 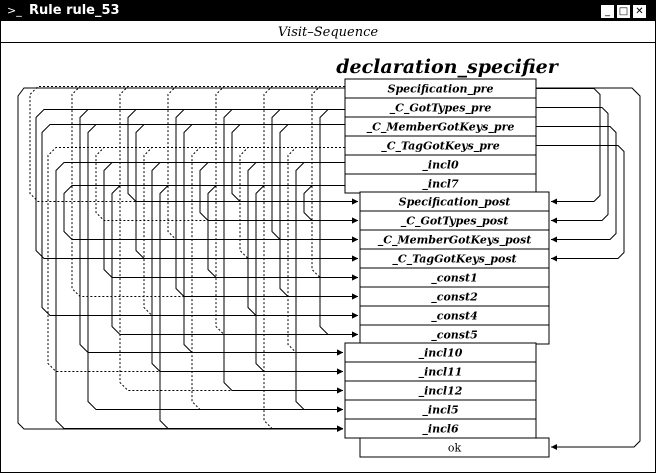 What do you see at coordinates (607, 11) in the screenshot?
I see `minimize-button: _` at bounding box center [607, 11].